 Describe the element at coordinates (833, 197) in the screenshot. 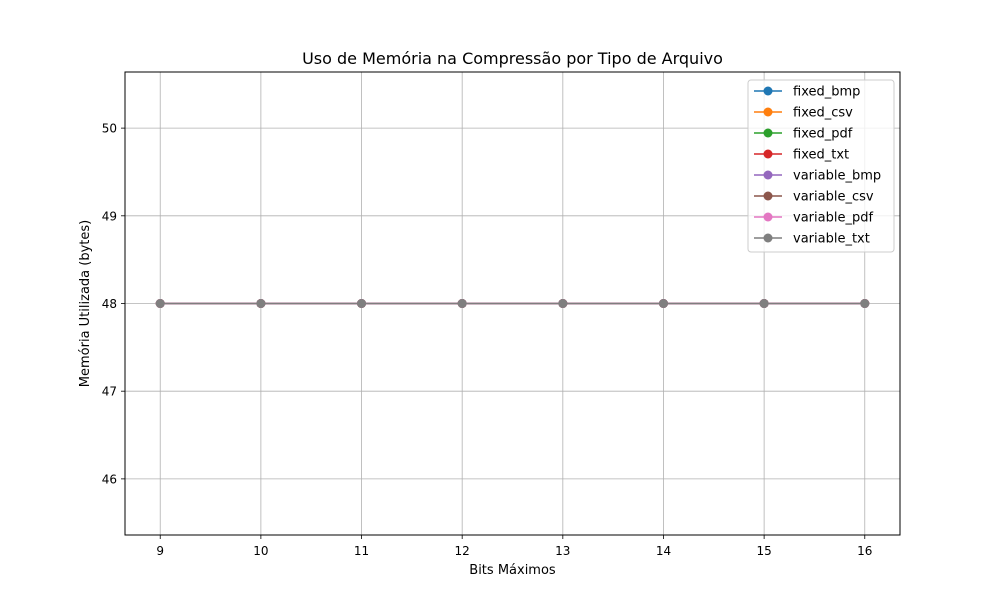

I see `legend-label: variable_csv` at that location.